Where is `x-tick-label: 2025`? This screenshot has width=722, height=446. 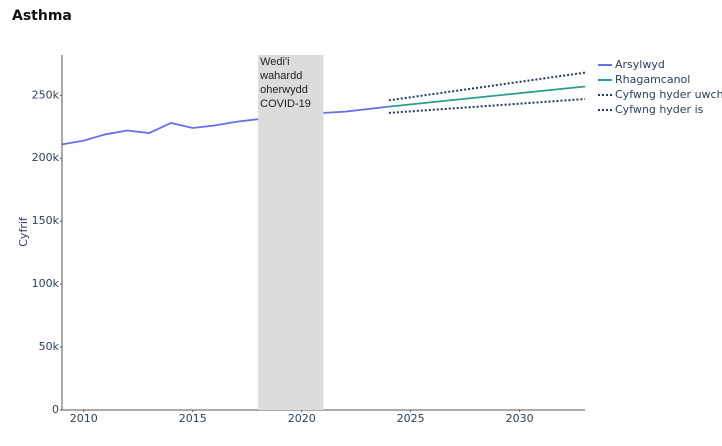 x-tick-label: 2025 is located at coordinates (411, 418).